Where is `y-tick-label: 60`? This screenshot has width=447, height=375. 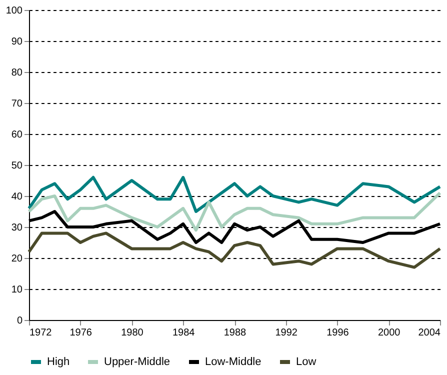 y-tick-label: 60 is located at coordinates (17, 135).